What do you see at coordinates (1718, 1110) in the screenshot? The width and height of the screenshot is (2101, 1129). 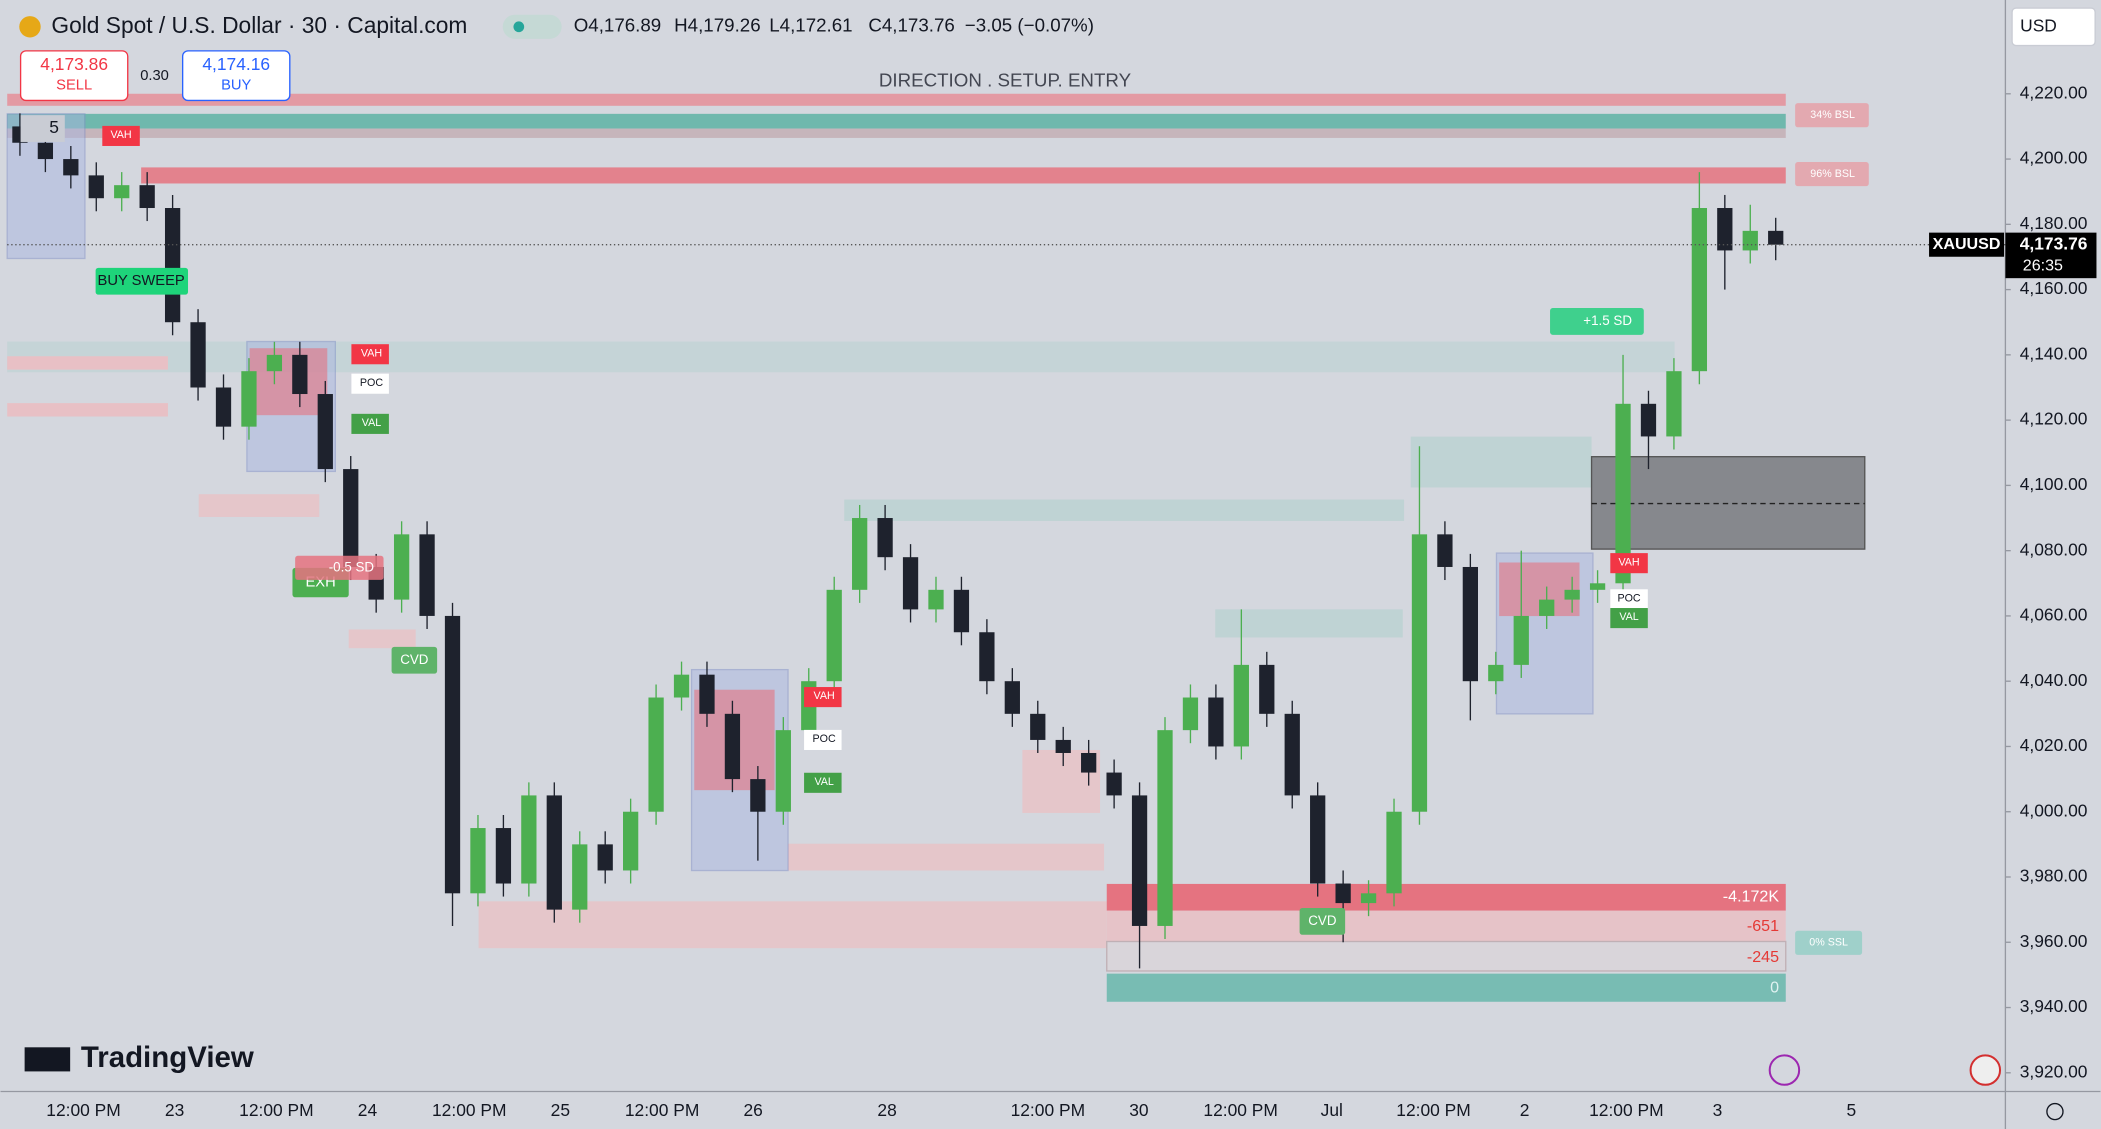 I see `x-tick-label: 3` at bounding box center [1718, 1110].